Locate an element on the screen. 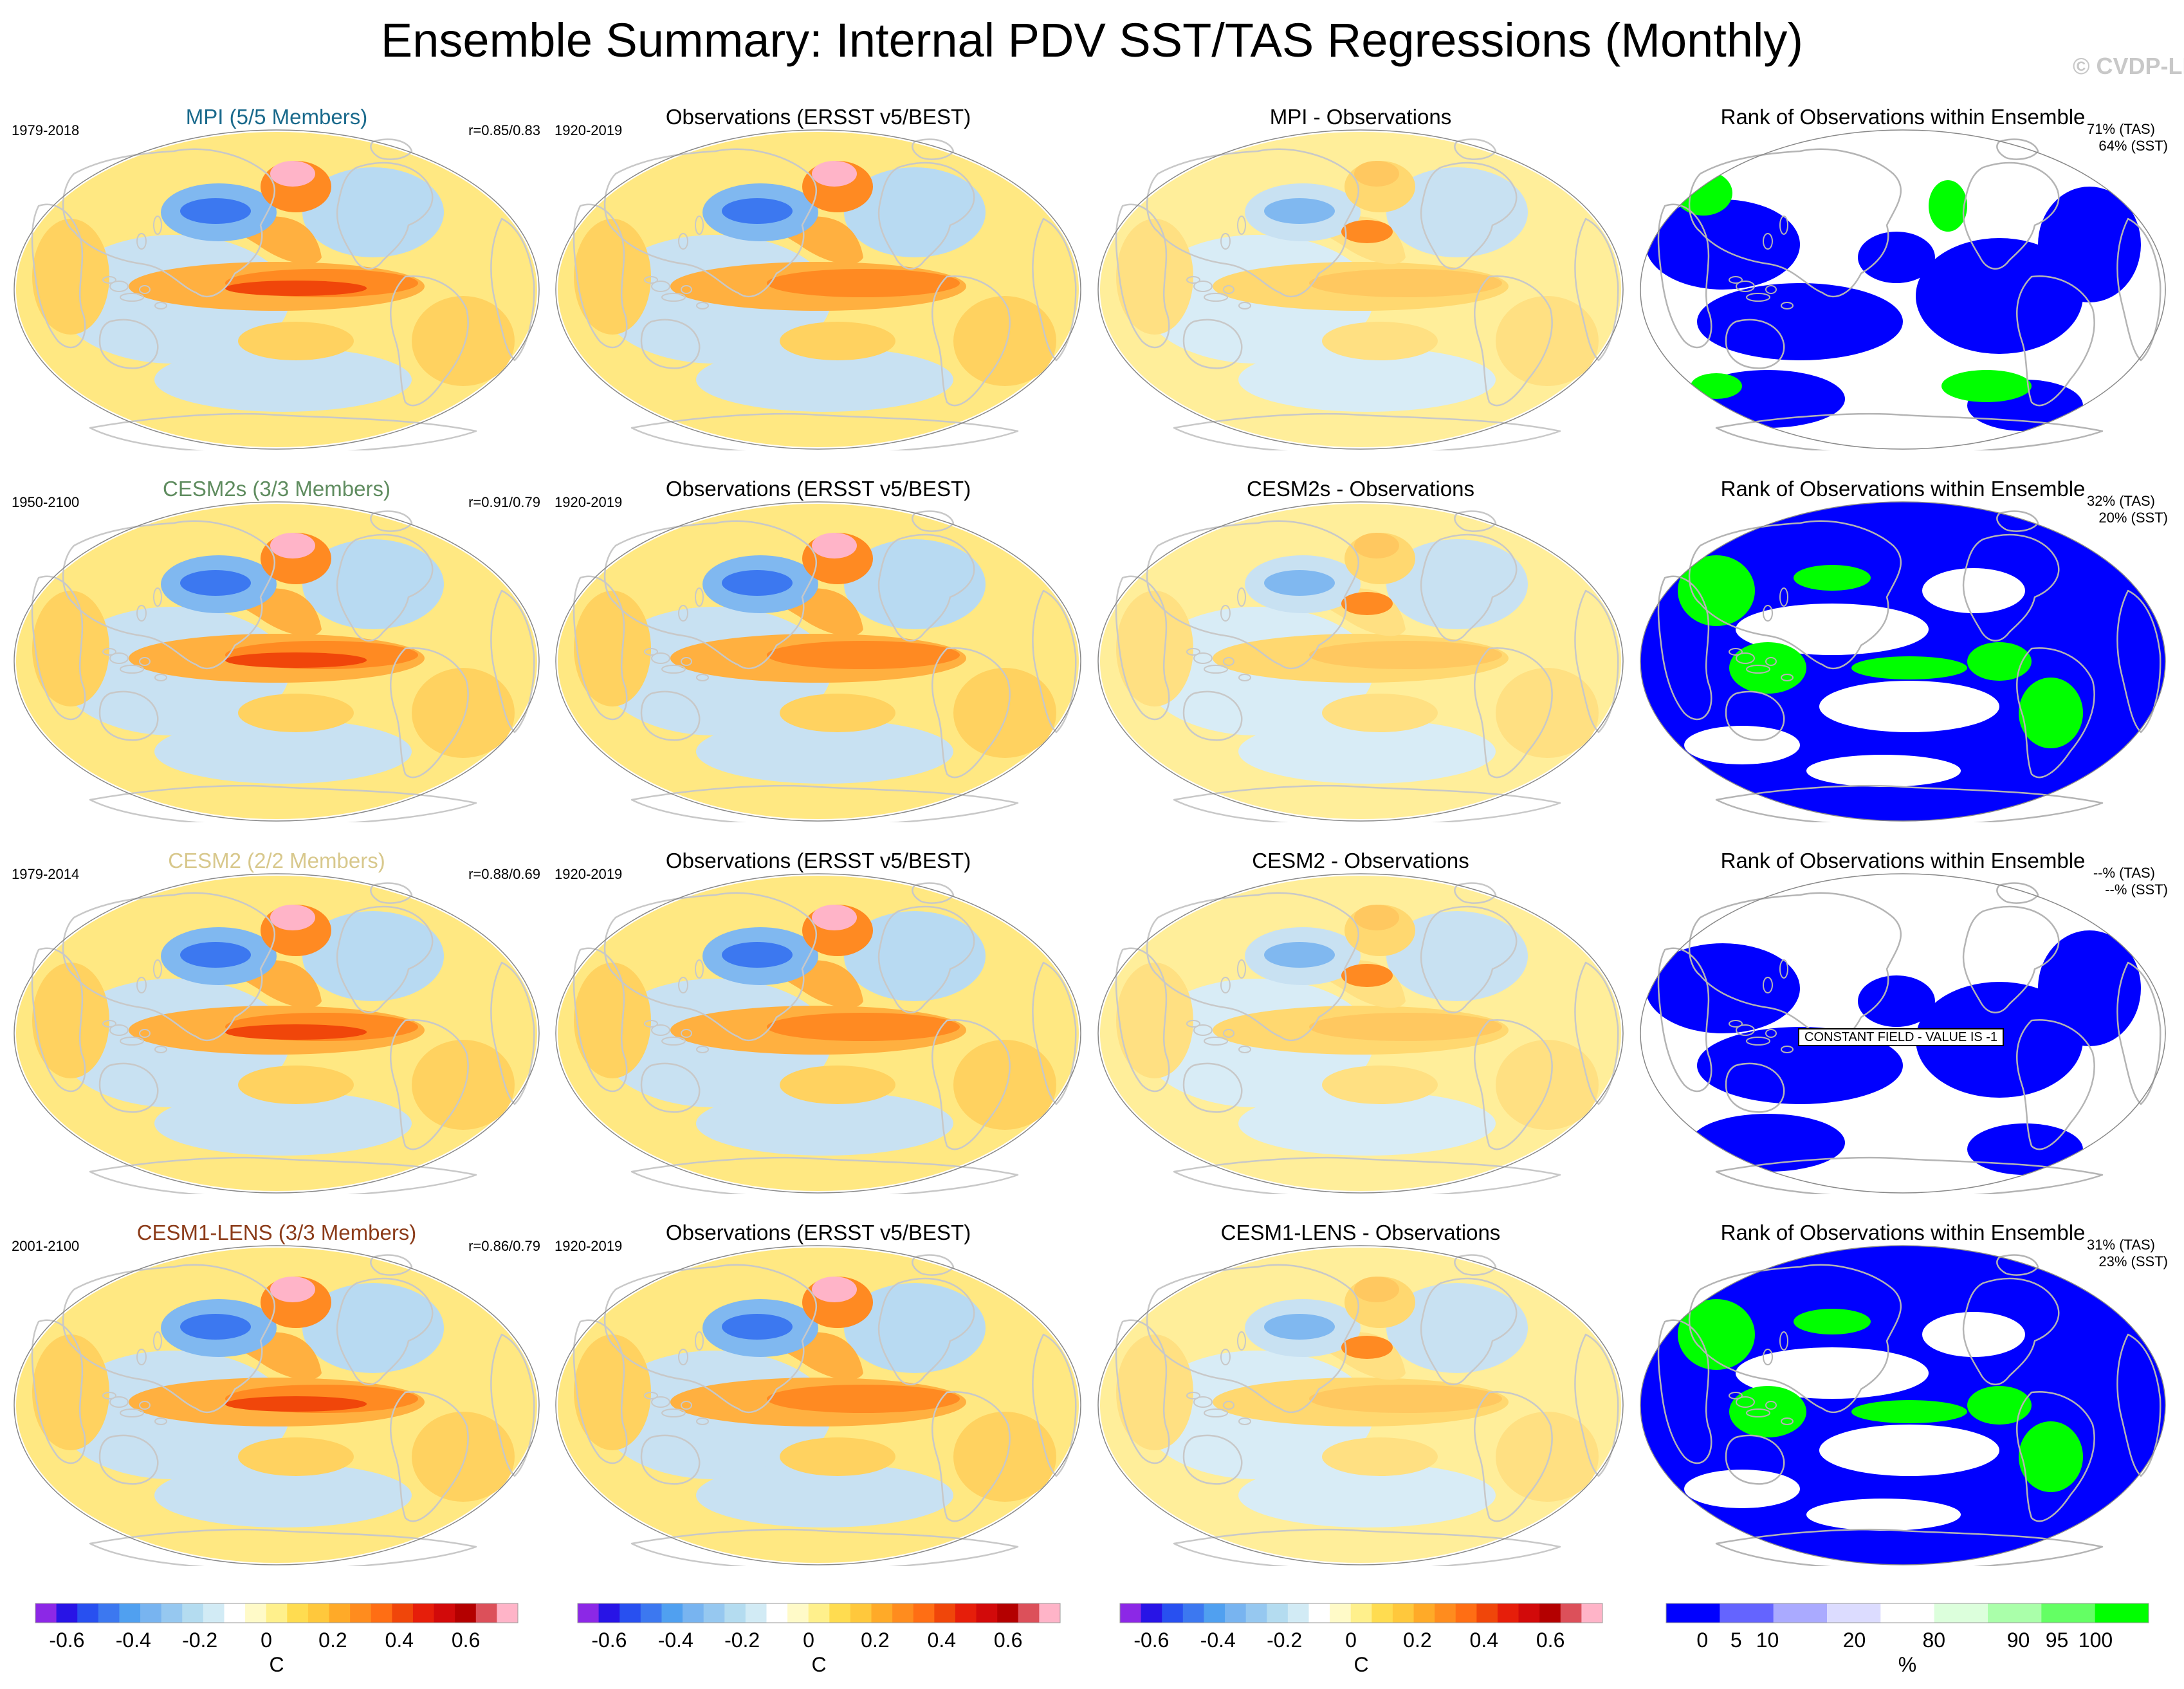 The width and height of the screenshot is (2184, 1689). colorbar-unit: % is located at coordinates (1907, 1665).